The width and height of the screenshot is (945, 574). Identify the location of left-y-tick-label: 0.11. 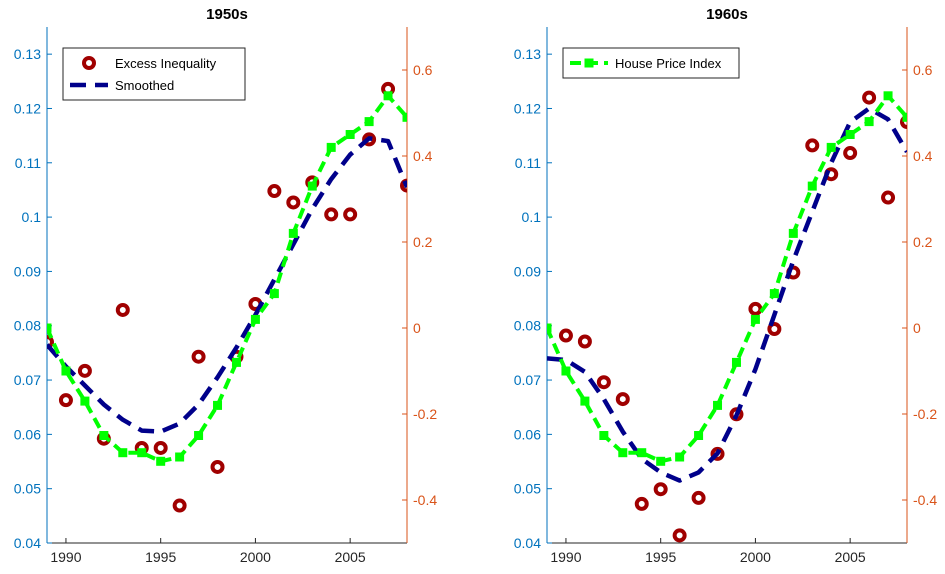
(528, 163).